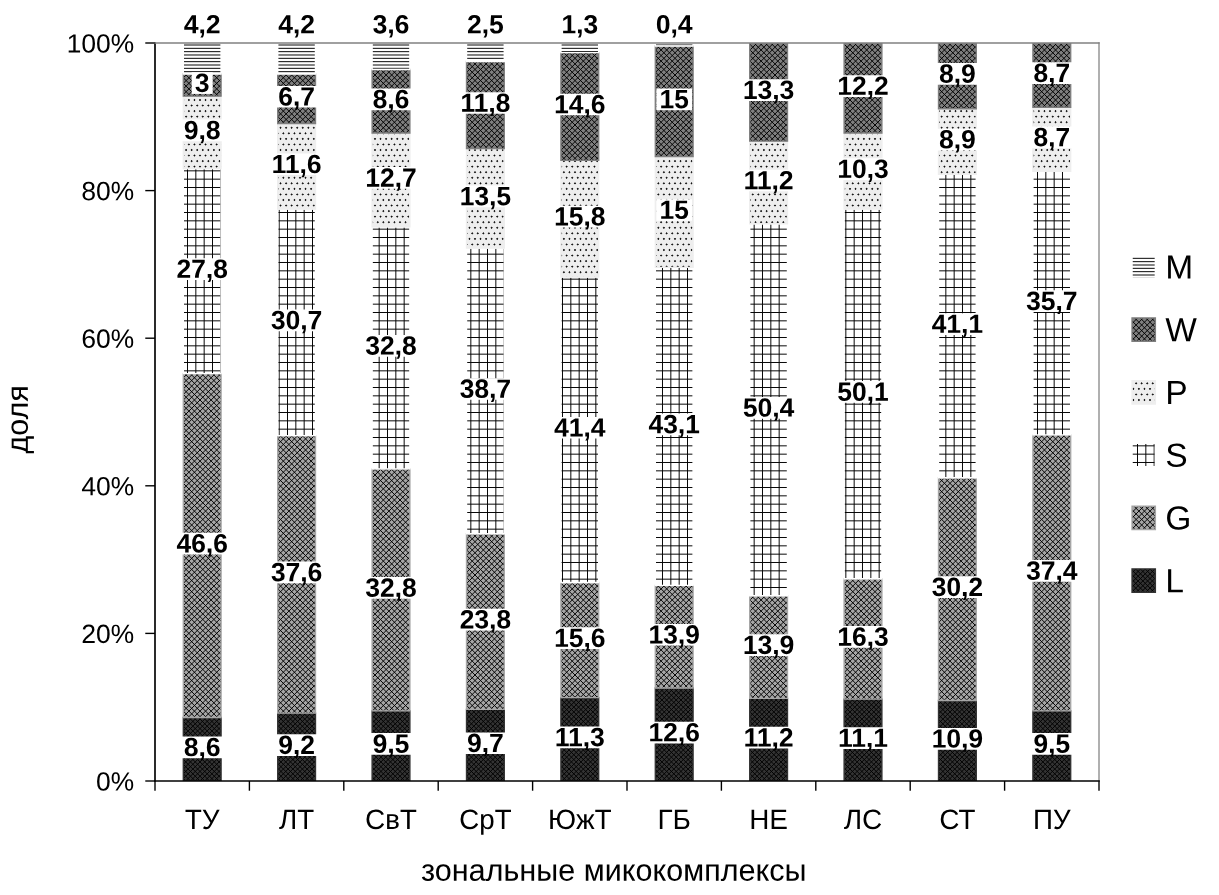  What do you see at coordinates (486, 198) in the screenshot?
I see `data-label: 13,5` at bounding box center [486, 198].